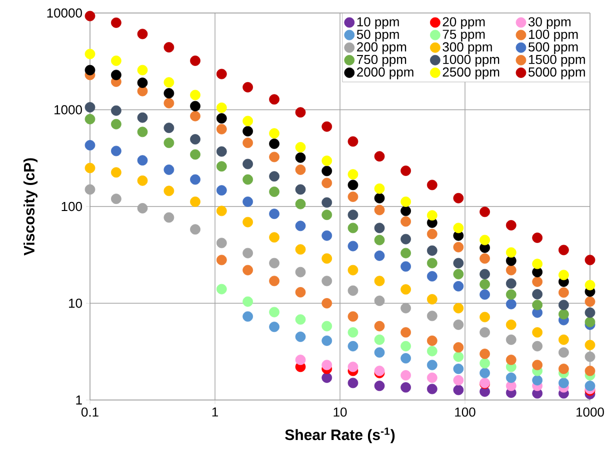 The height and width of the screenshot is (467, 611). Describe the element at coordinates (72, 207) in the screenshot. I see `y-tick-label: 100` at that location.